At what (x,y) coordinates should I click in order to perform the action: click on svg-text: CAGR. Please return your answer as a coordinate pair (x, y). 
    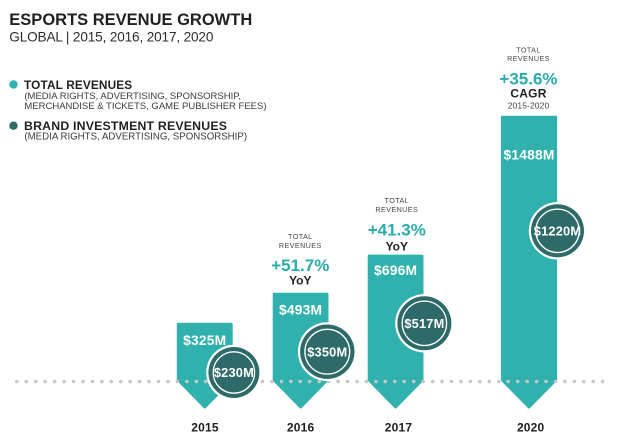
    Looking at the image, I should click on (528, 94).